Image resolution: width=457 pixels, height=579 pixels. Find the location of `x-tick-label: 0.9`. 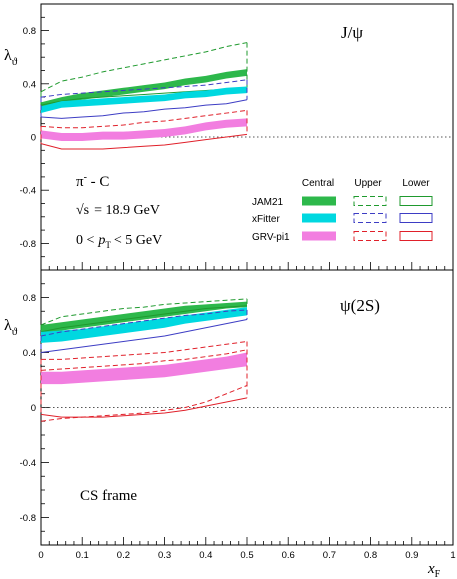

x-tick-label: 0.9 is located at coordinates (411, 555).